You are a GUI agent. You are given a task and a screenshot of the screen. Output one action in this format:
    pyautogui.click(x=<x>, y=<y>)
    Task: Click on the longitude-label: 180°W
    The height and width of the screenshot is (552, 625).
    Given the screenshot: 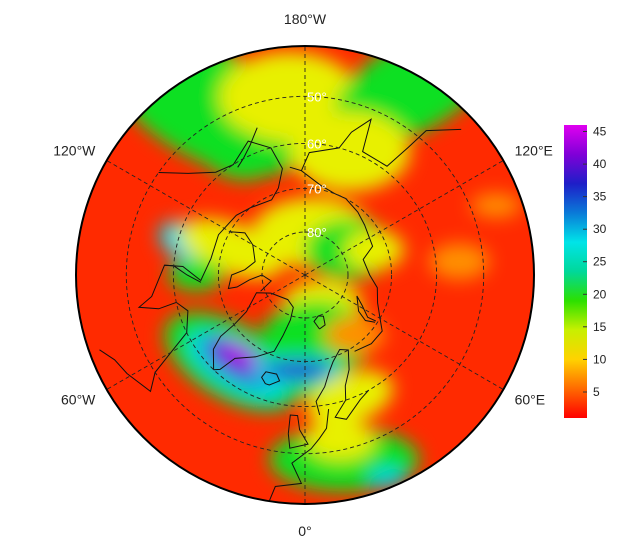 What is the action you would take?
    pyautogui.click(x=305, y=19)
    